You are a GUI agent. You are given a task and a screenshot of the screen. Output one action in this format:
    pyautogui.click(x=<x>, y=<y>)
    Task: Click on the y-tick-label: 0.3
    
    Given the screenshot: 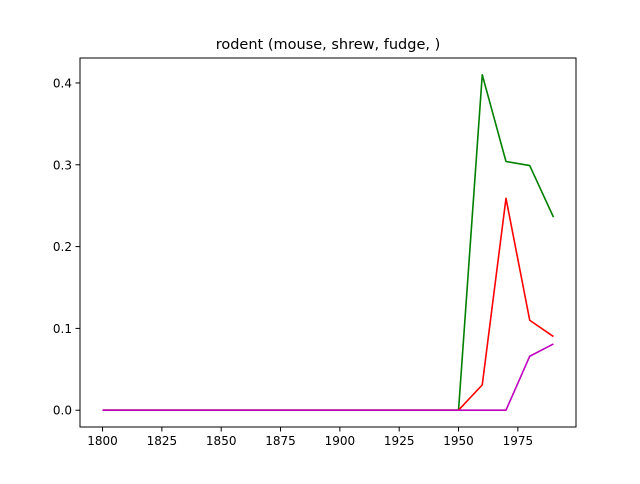 What is the action you would take?
    pyautogui.click(x=62, y=165)
    